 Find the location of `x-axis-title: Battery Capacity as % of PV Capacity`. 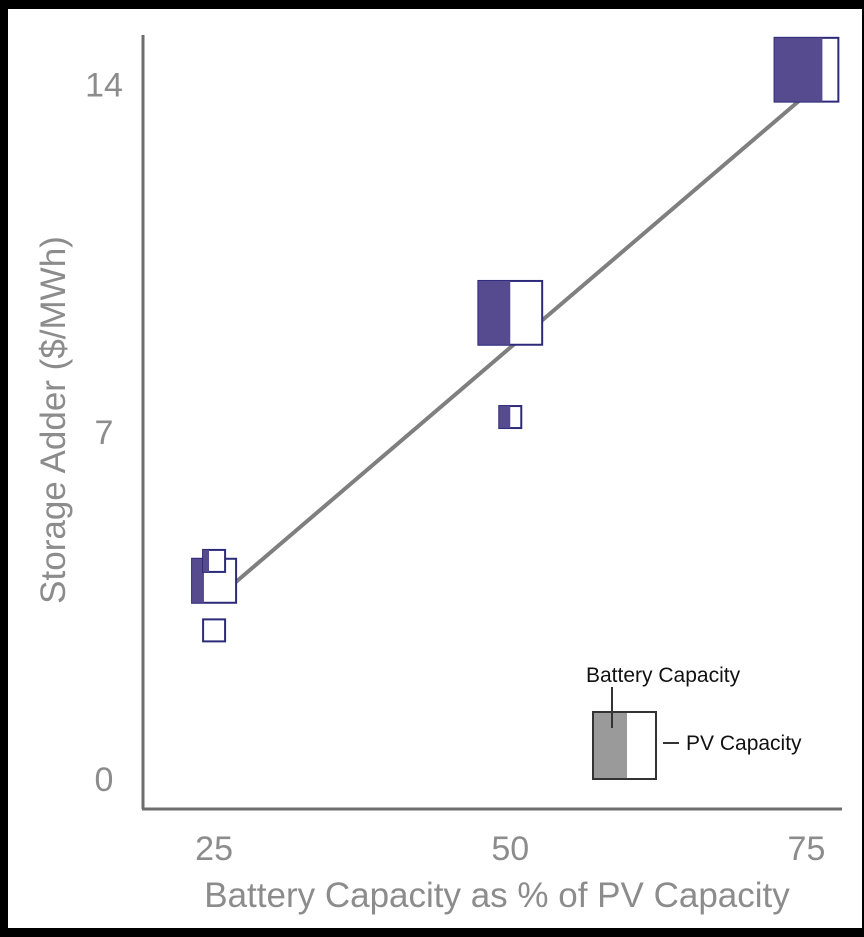

x-axis-title: Battery Capacity as % of PV Capacity is located at coordinates (497, 895).